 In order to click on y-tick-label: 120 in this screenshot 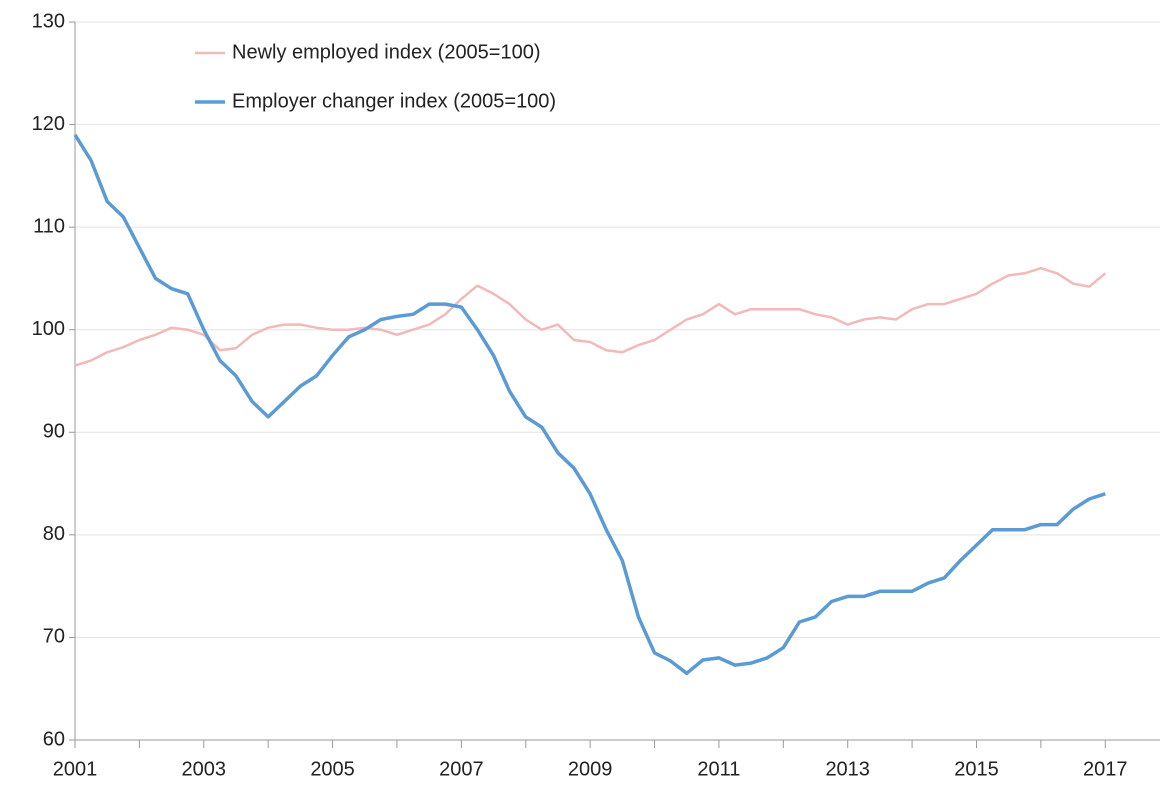, I will do `click(48, 124)`.